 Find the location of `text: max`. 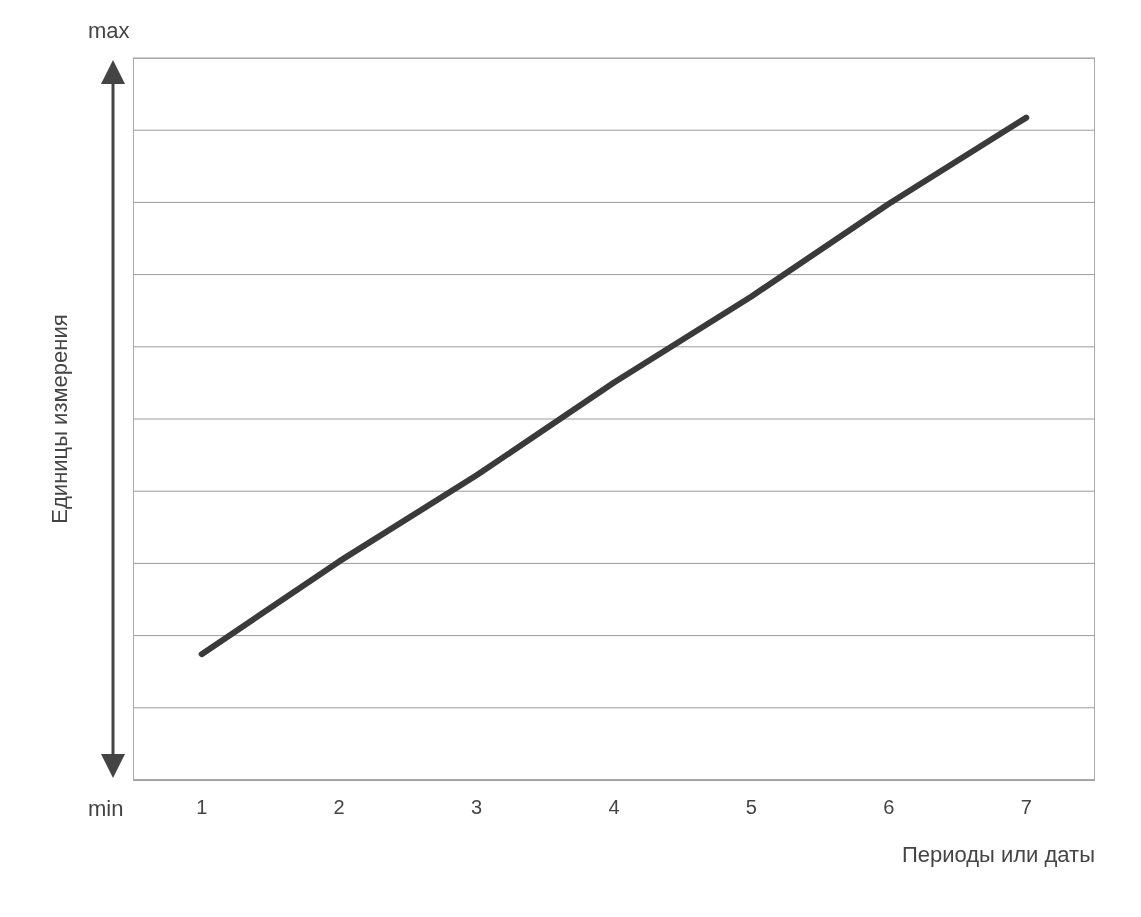

text: max is located at coordinates (109, 31).